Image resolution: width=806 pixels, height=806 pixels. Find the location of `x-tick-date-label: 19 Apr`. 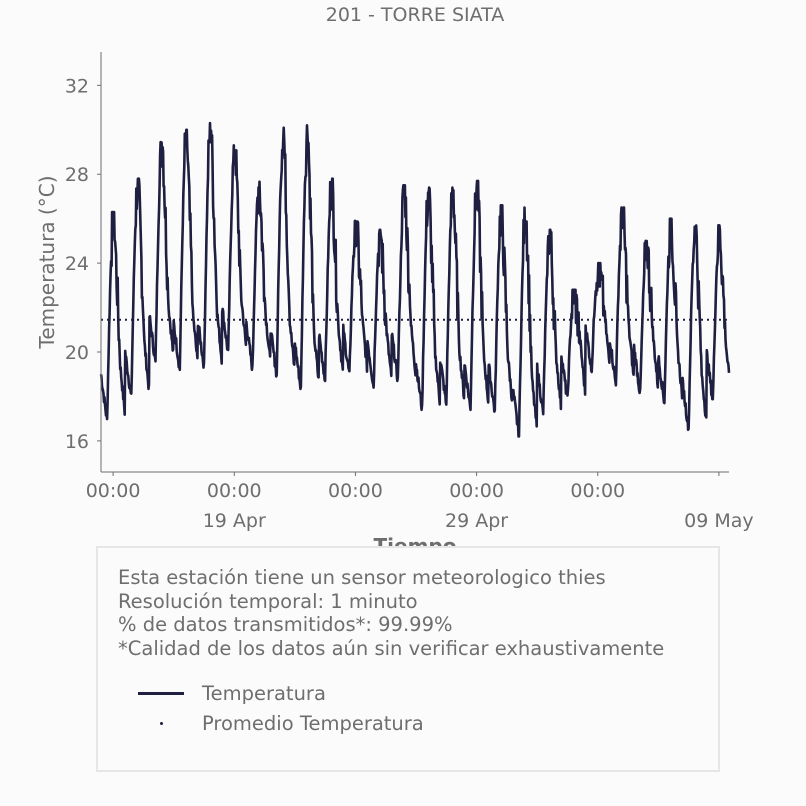

x-tick-date-label: 19 Apr is located at coordinates (234, 521).